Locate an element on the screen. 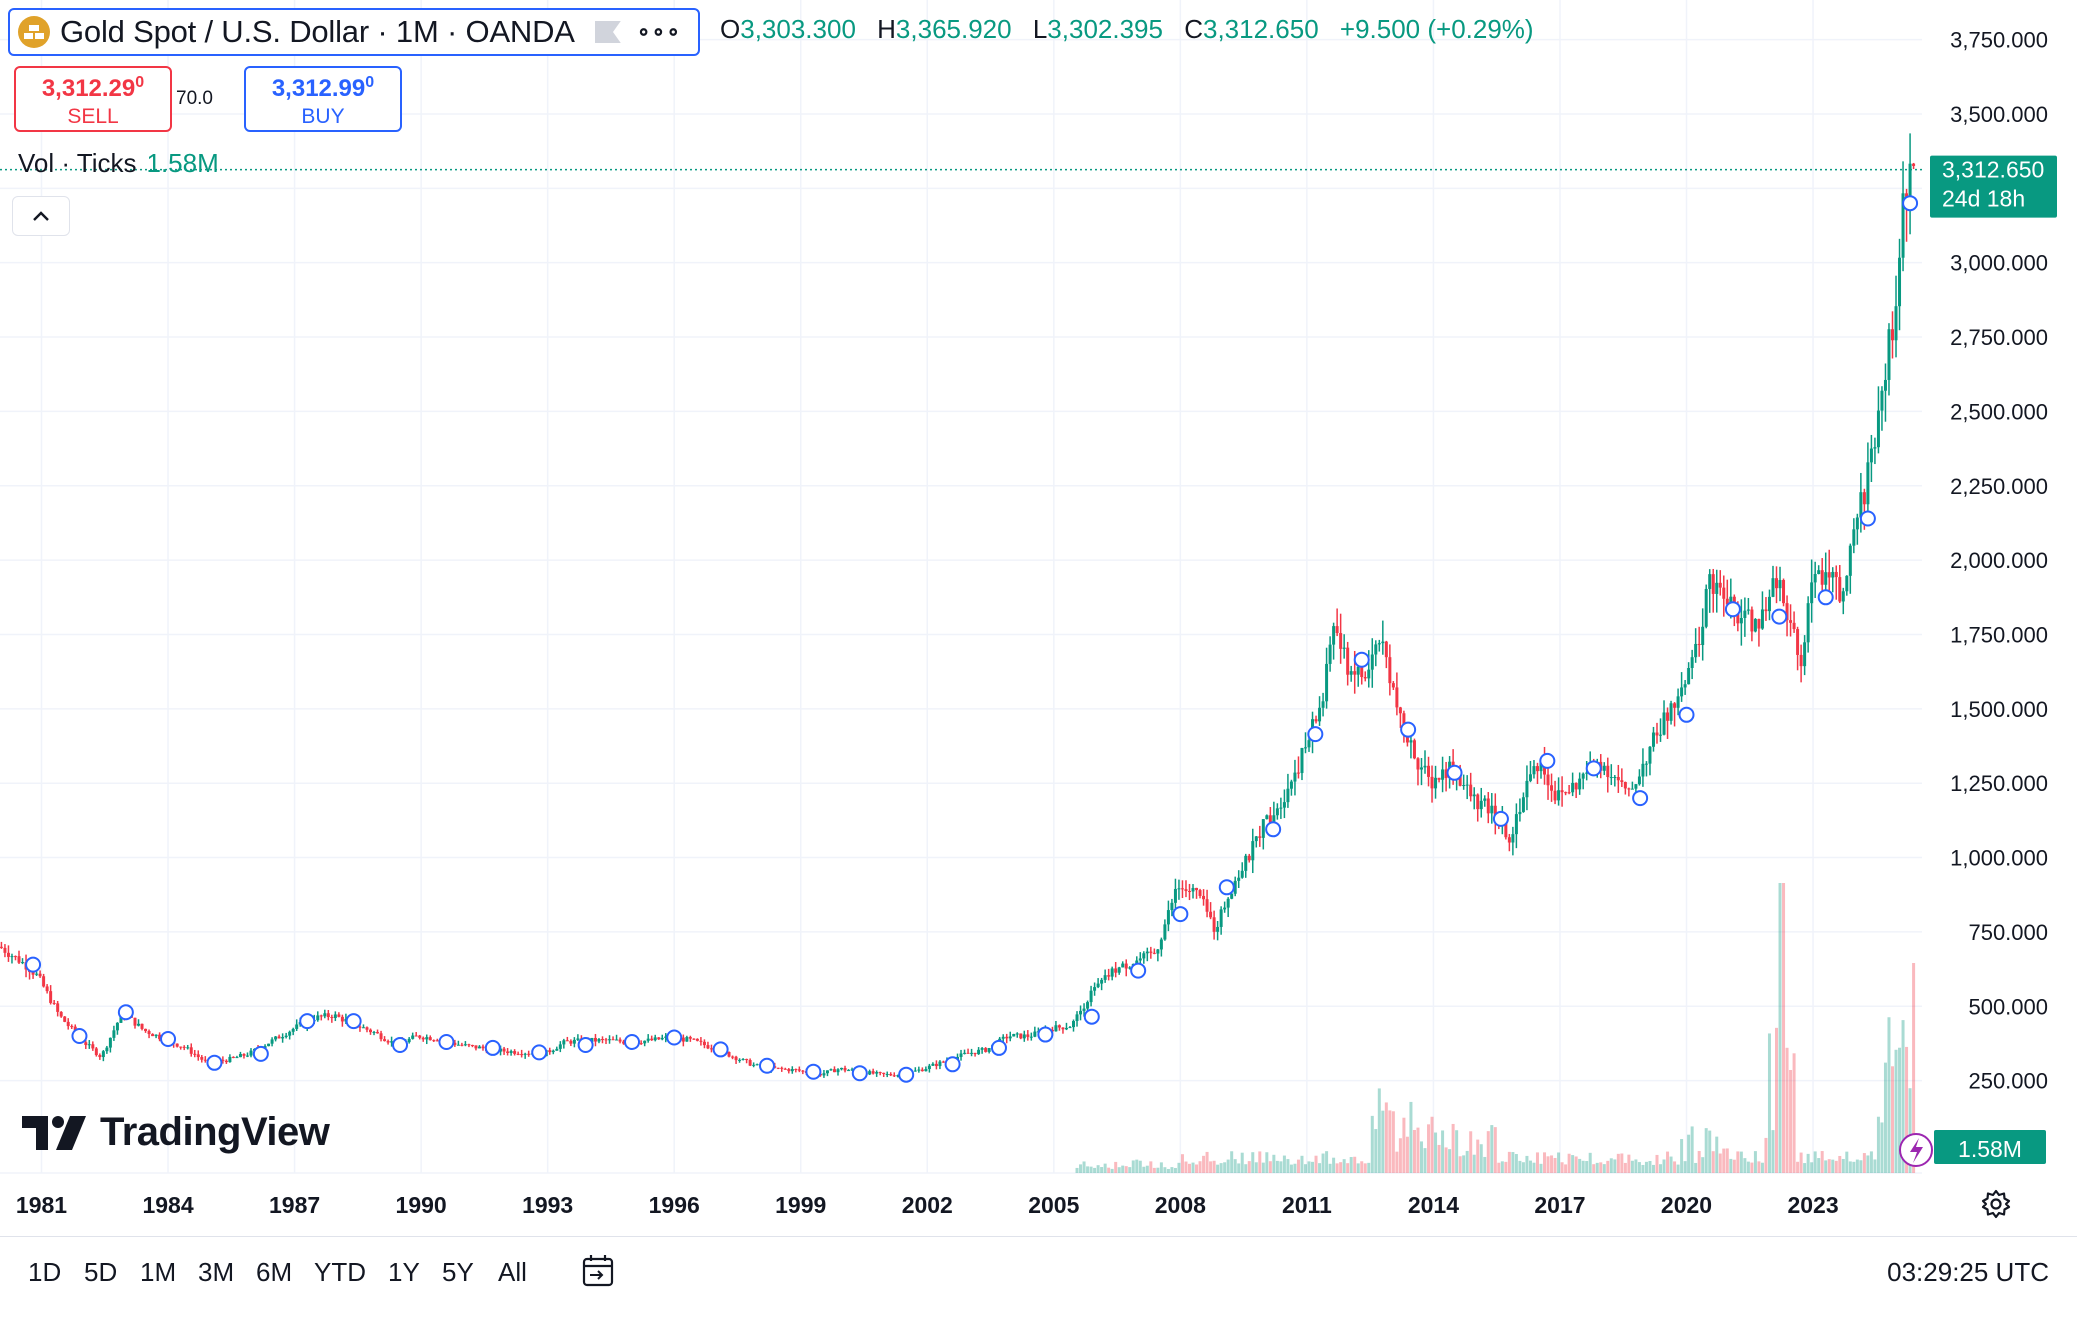  buy-button: 3,312.990 BUY is located at coordinates (323, 99).